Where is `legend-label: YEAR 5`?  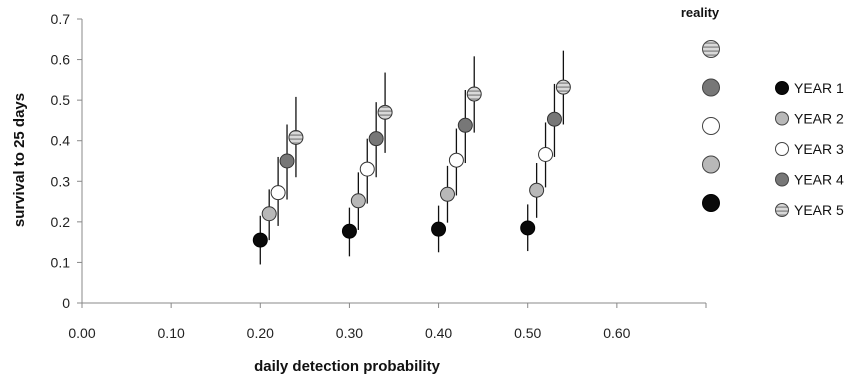
legend-label: YEAR 5 is located at coordinates (819, 210).